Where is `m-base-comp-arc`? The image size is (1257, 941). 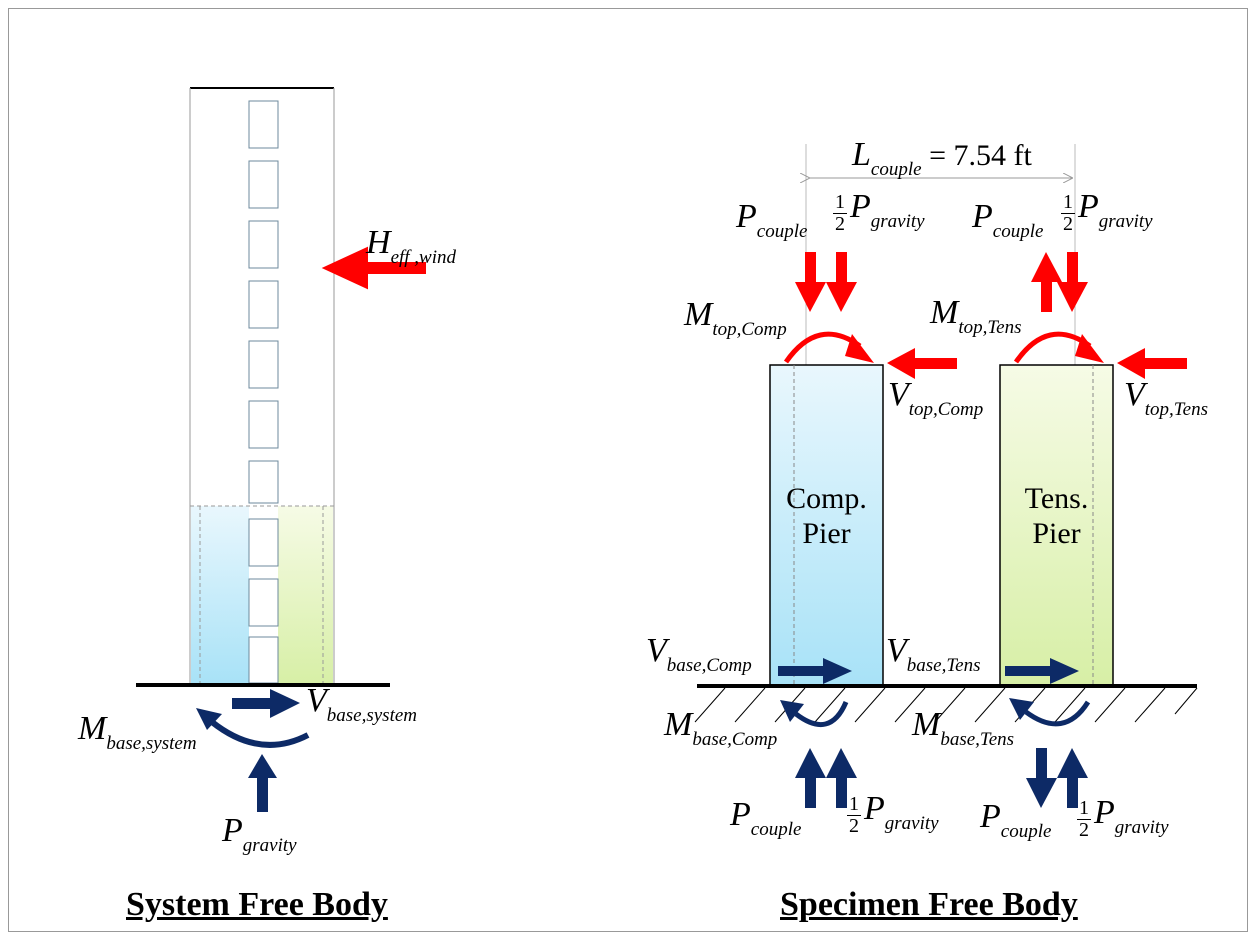 m-base-comp-arc is located at coordinates (814, 713).